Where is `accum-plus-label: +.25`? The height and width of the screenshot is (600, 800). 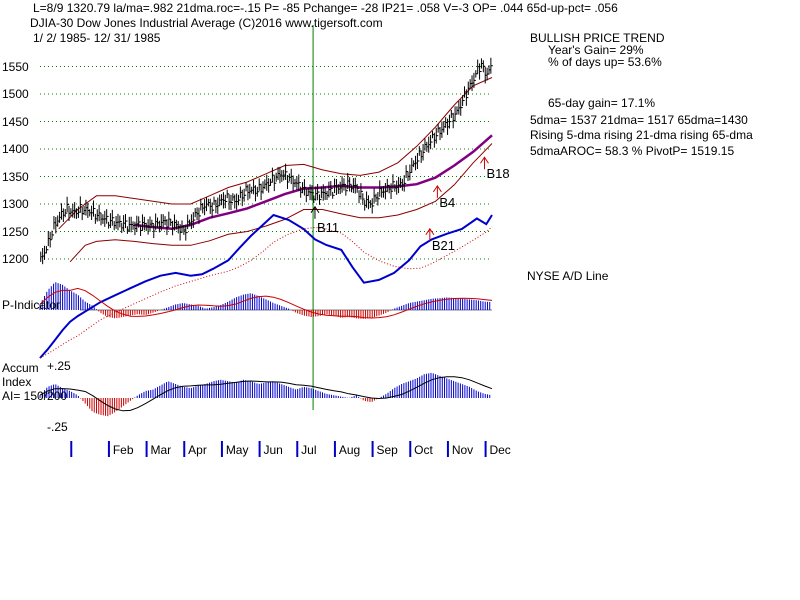
accum-plus-label: +.25 is located at coordinates (59, 366).